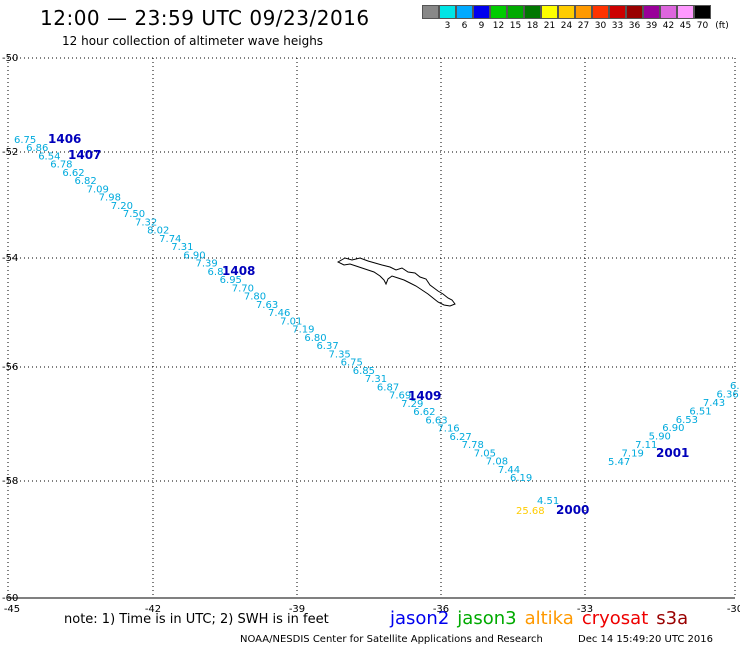  Describe the element at coordinates (315, 338) in the screenshot. I see `wave-height-label: 6.80` at that location.